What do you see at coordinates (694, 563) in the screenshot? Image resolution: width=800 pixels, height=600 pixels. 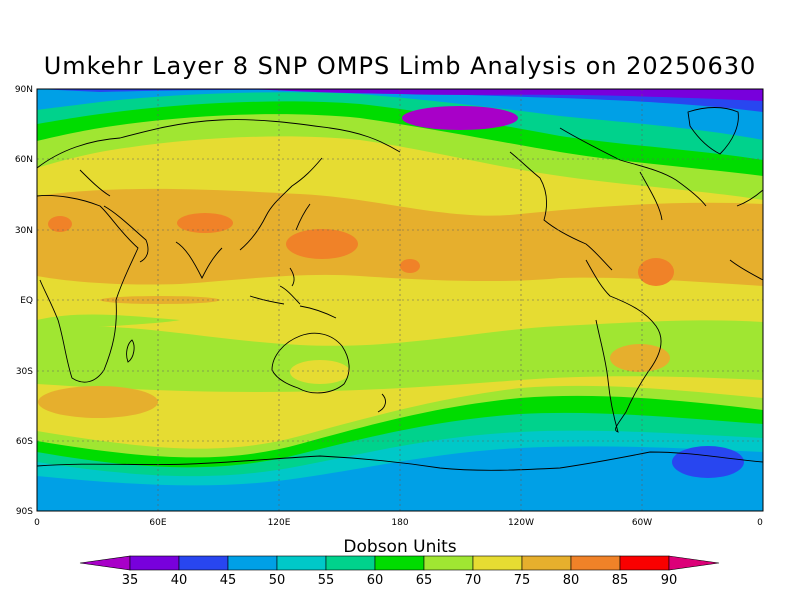 I see `colorbar-max-arrow` at bounding box center [694, 563].